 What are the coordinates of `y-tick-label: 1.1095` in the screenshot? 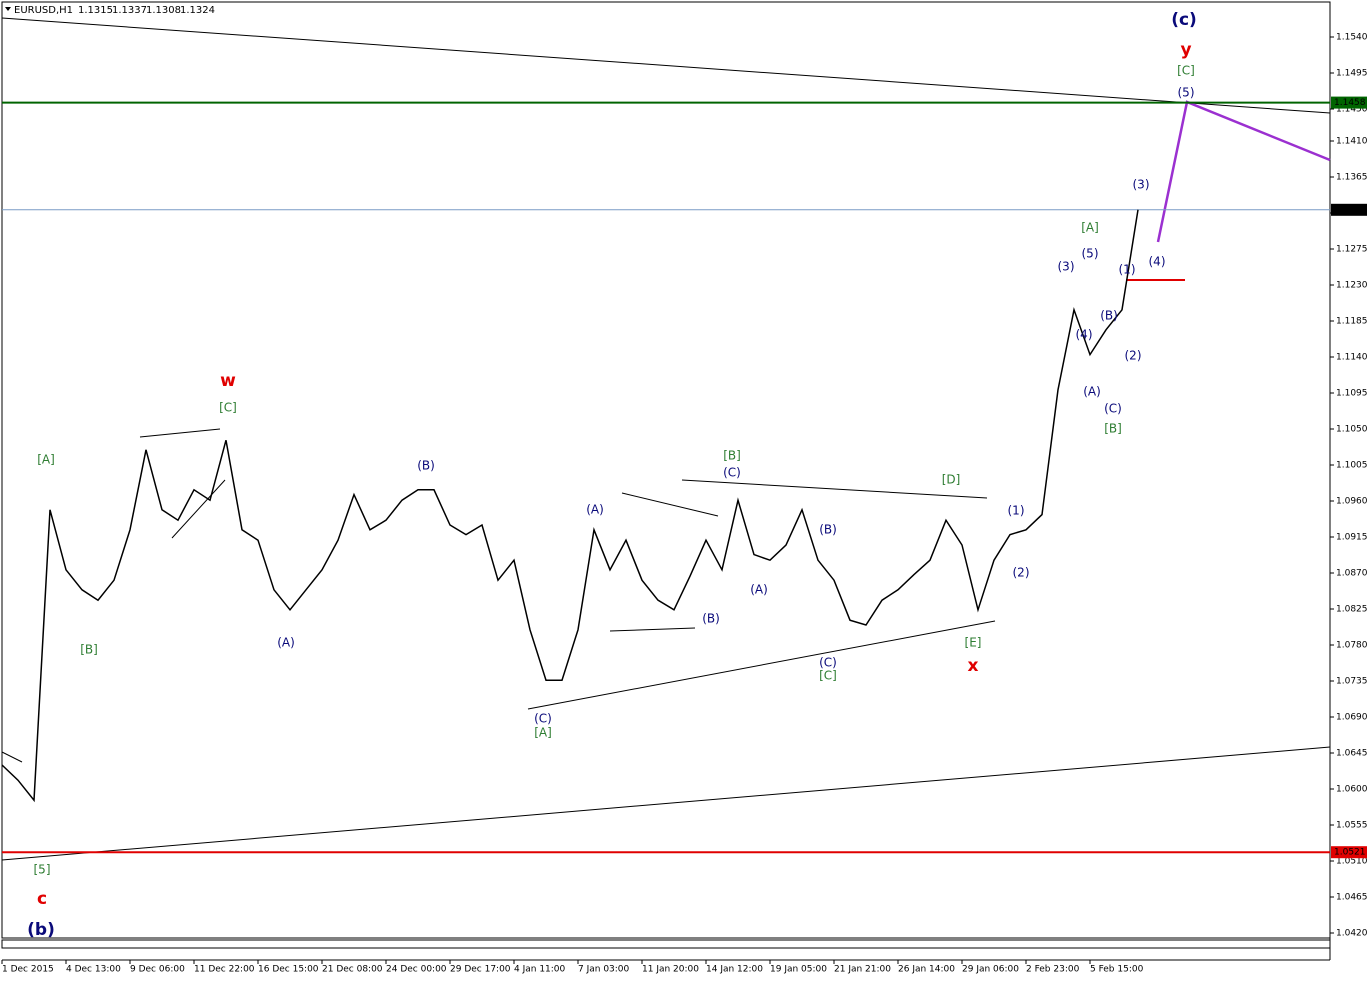 It's located at (1352, 394).